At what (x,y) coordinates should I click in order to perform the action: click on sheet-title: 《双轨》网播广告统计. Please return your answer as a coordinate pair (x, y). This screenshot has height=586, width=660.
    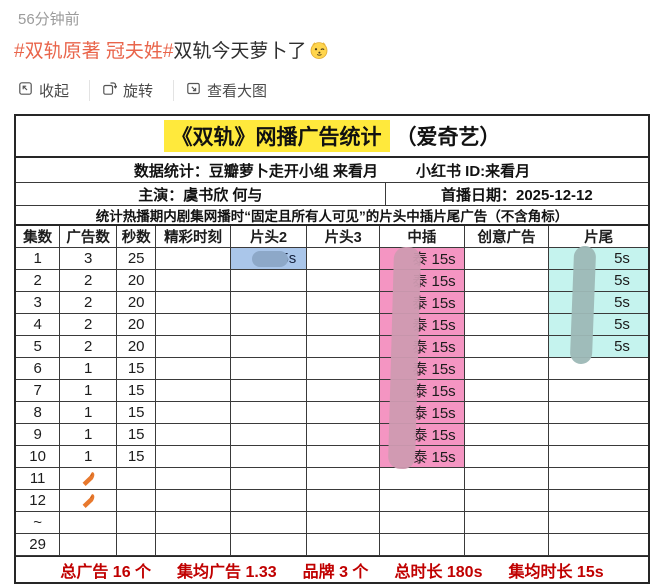
    Looking at the image, I should click on (276, 136).